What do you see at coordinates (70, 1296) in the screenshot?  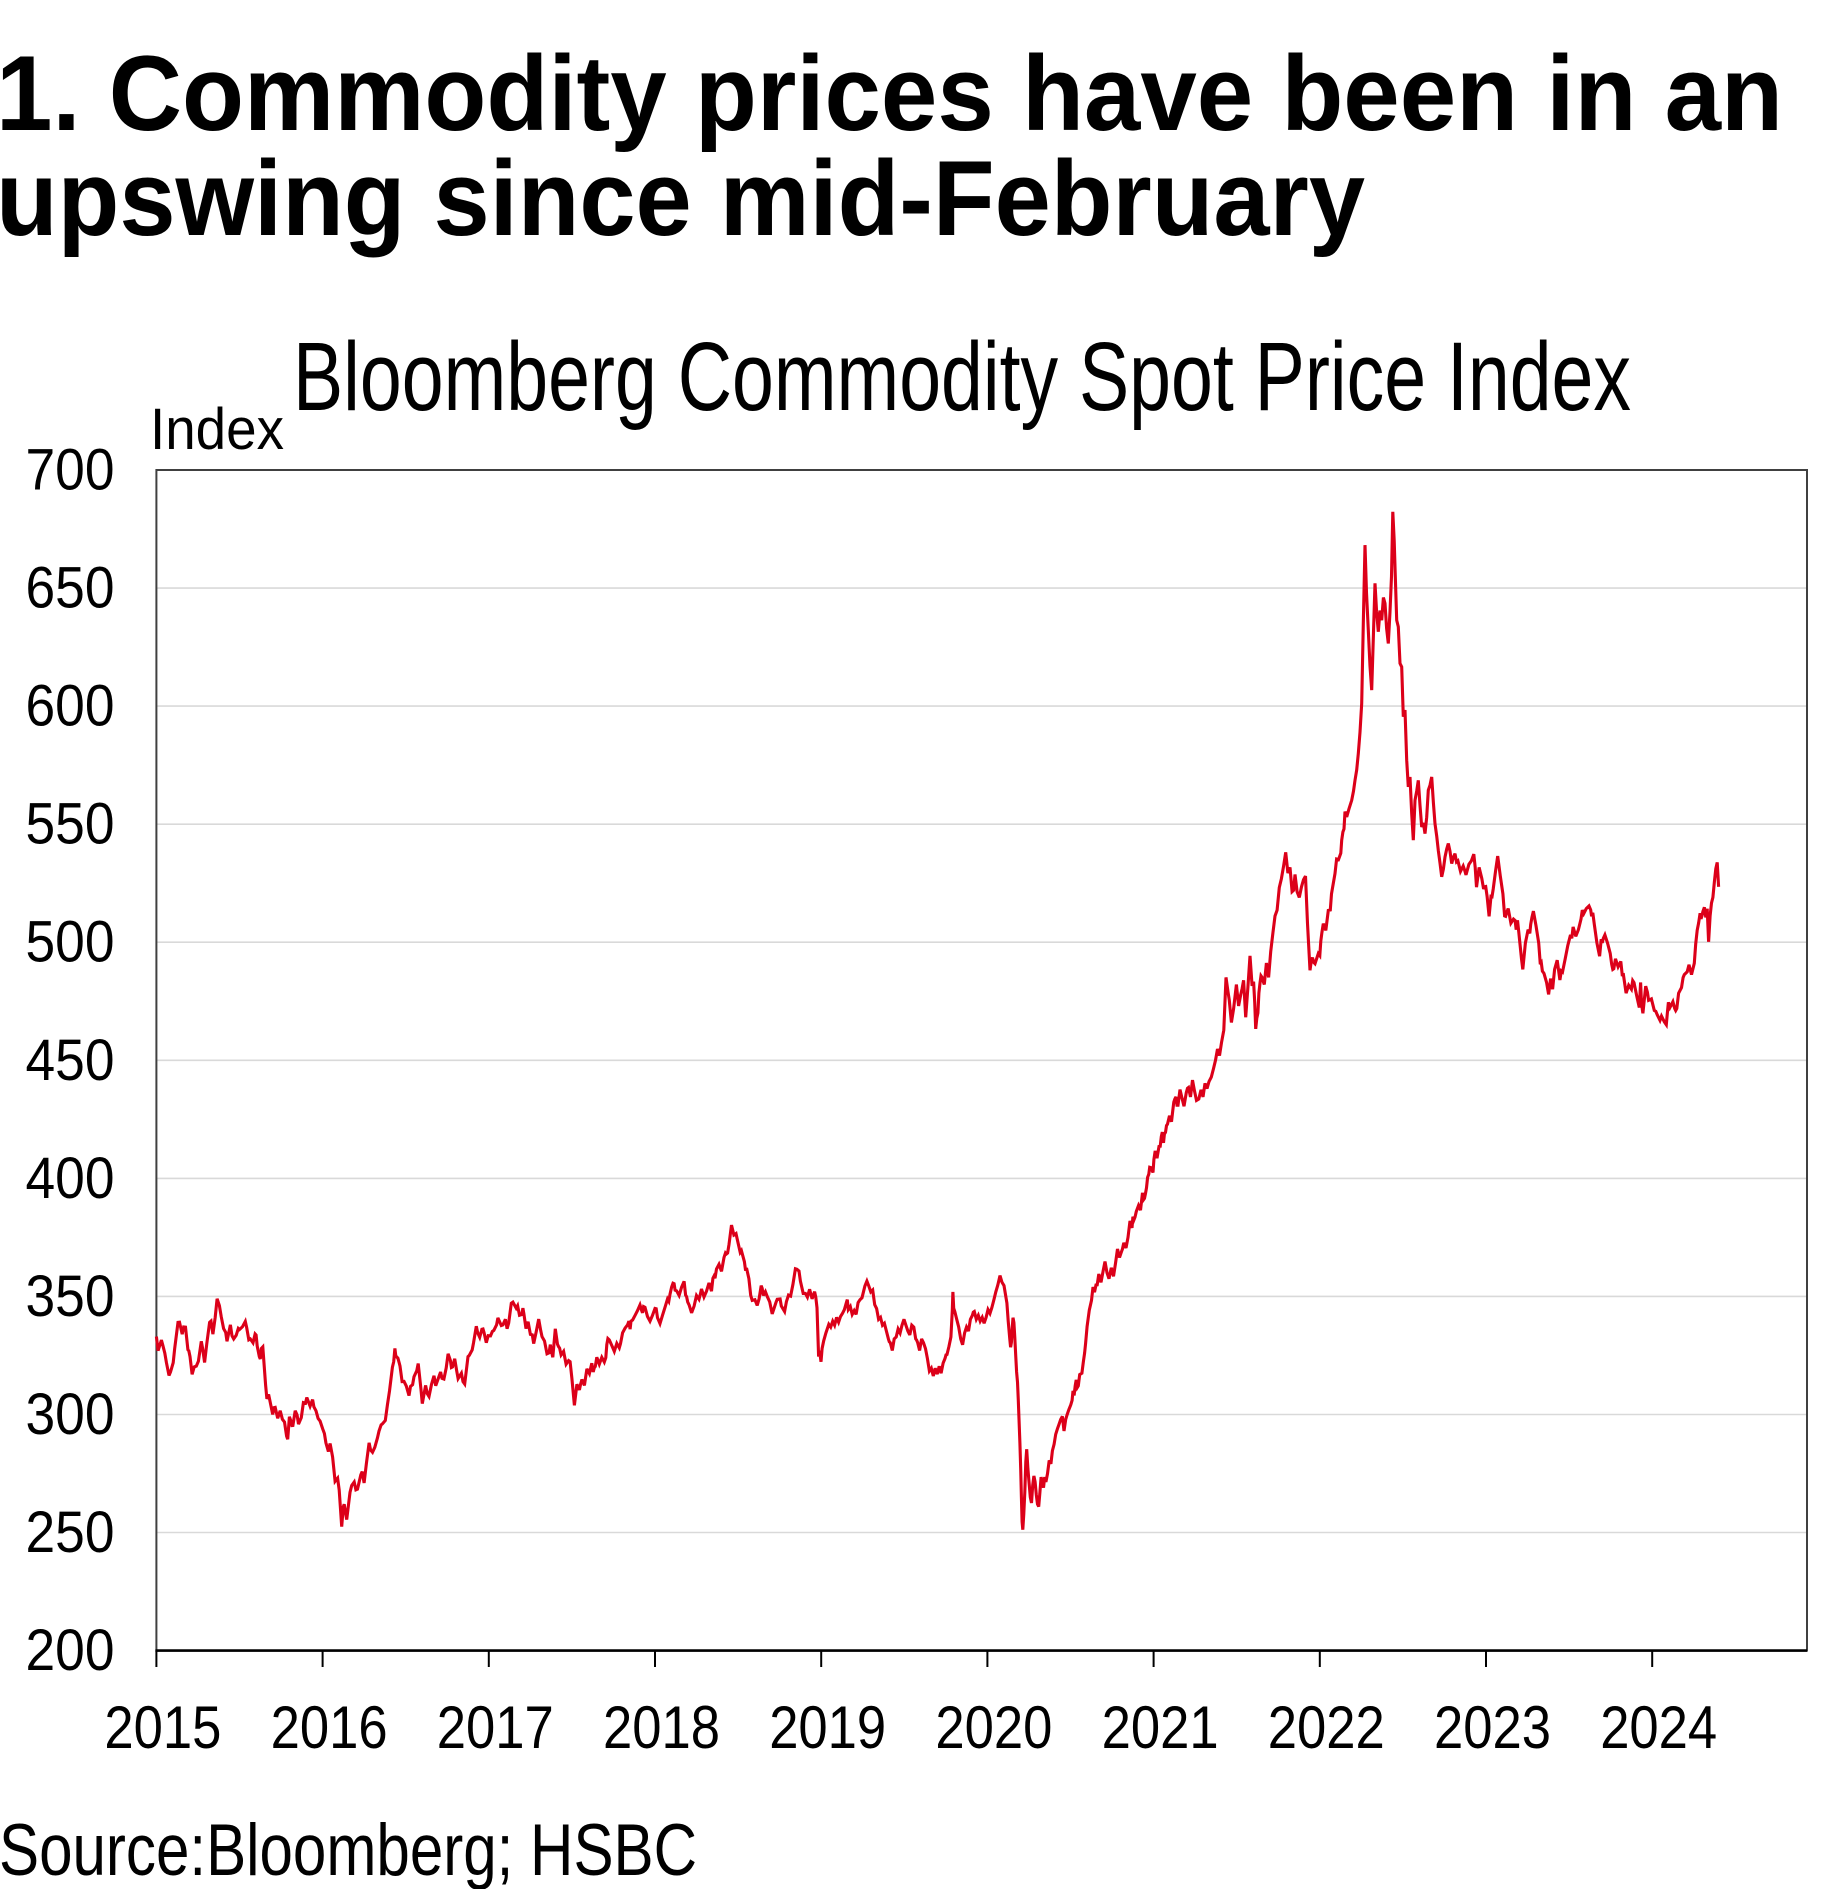 I see `svg-text: 350` at bounding box center [70, 1296].